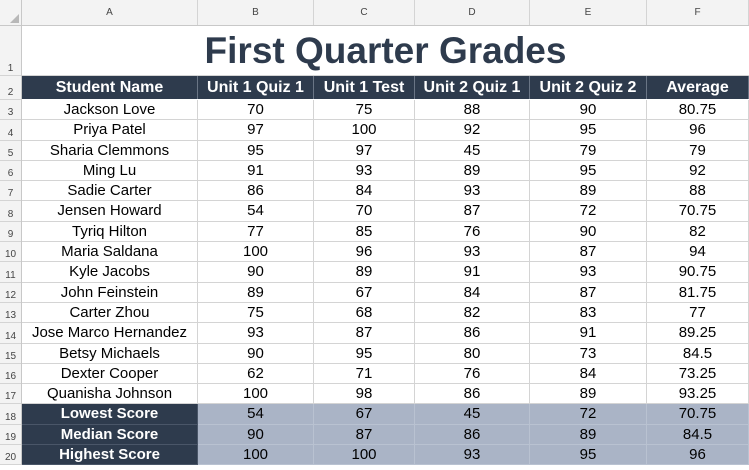 This screenshot has width=749, height=470. I want to click on score-cell: 71, so click(364, 374).